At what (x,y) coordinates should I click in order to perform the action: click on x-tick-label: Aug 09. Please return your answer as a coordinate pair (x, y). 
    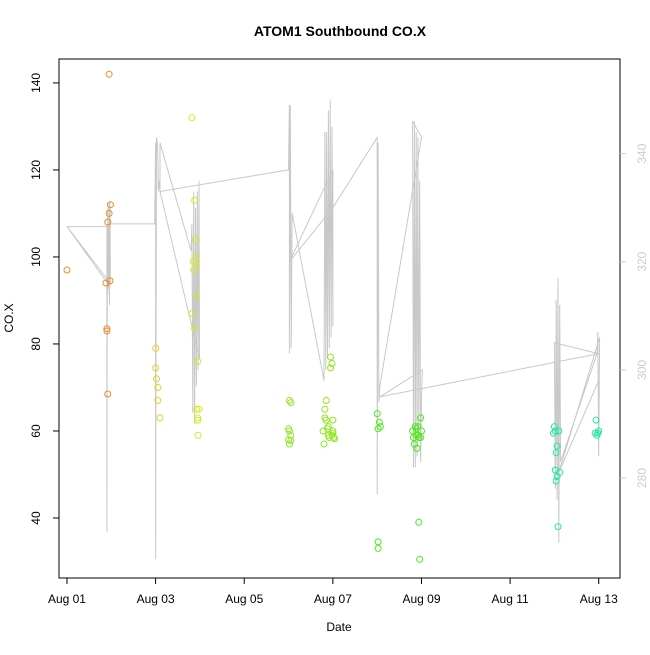
    Looking at the image, I should click on (421, 599).